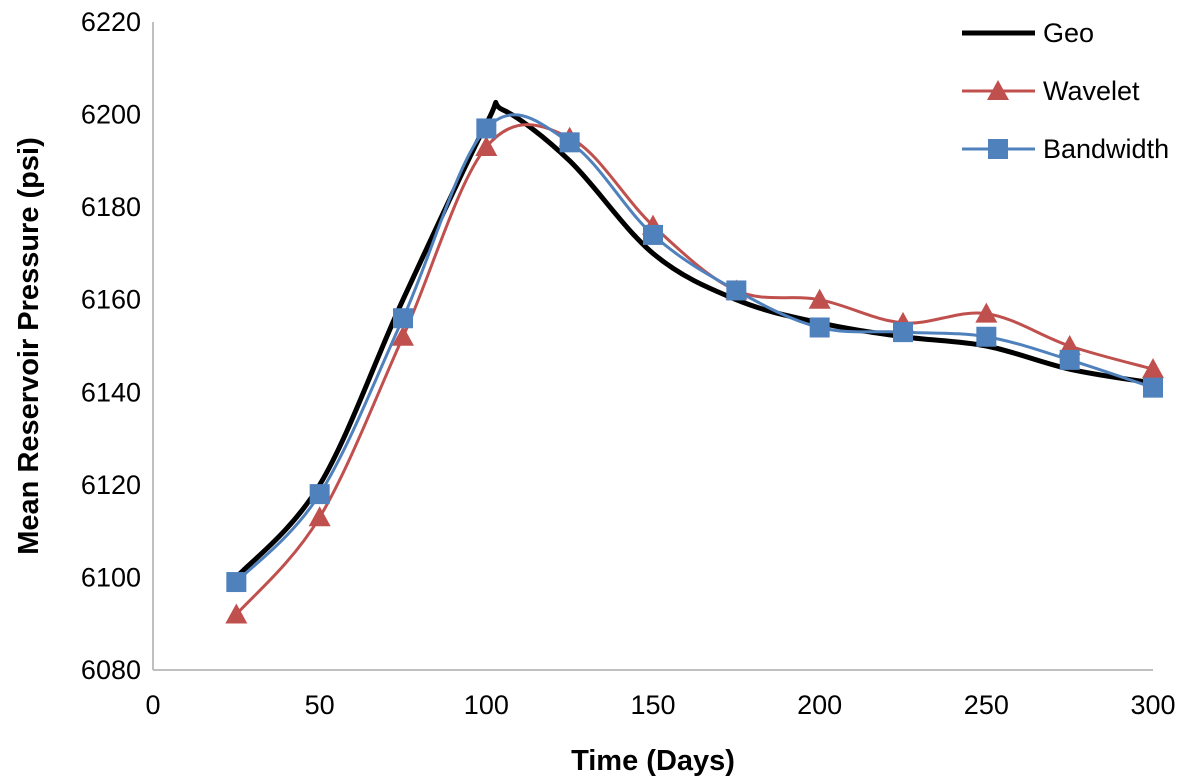  I want to click on x-tick-label: 150, so click(652, 705).